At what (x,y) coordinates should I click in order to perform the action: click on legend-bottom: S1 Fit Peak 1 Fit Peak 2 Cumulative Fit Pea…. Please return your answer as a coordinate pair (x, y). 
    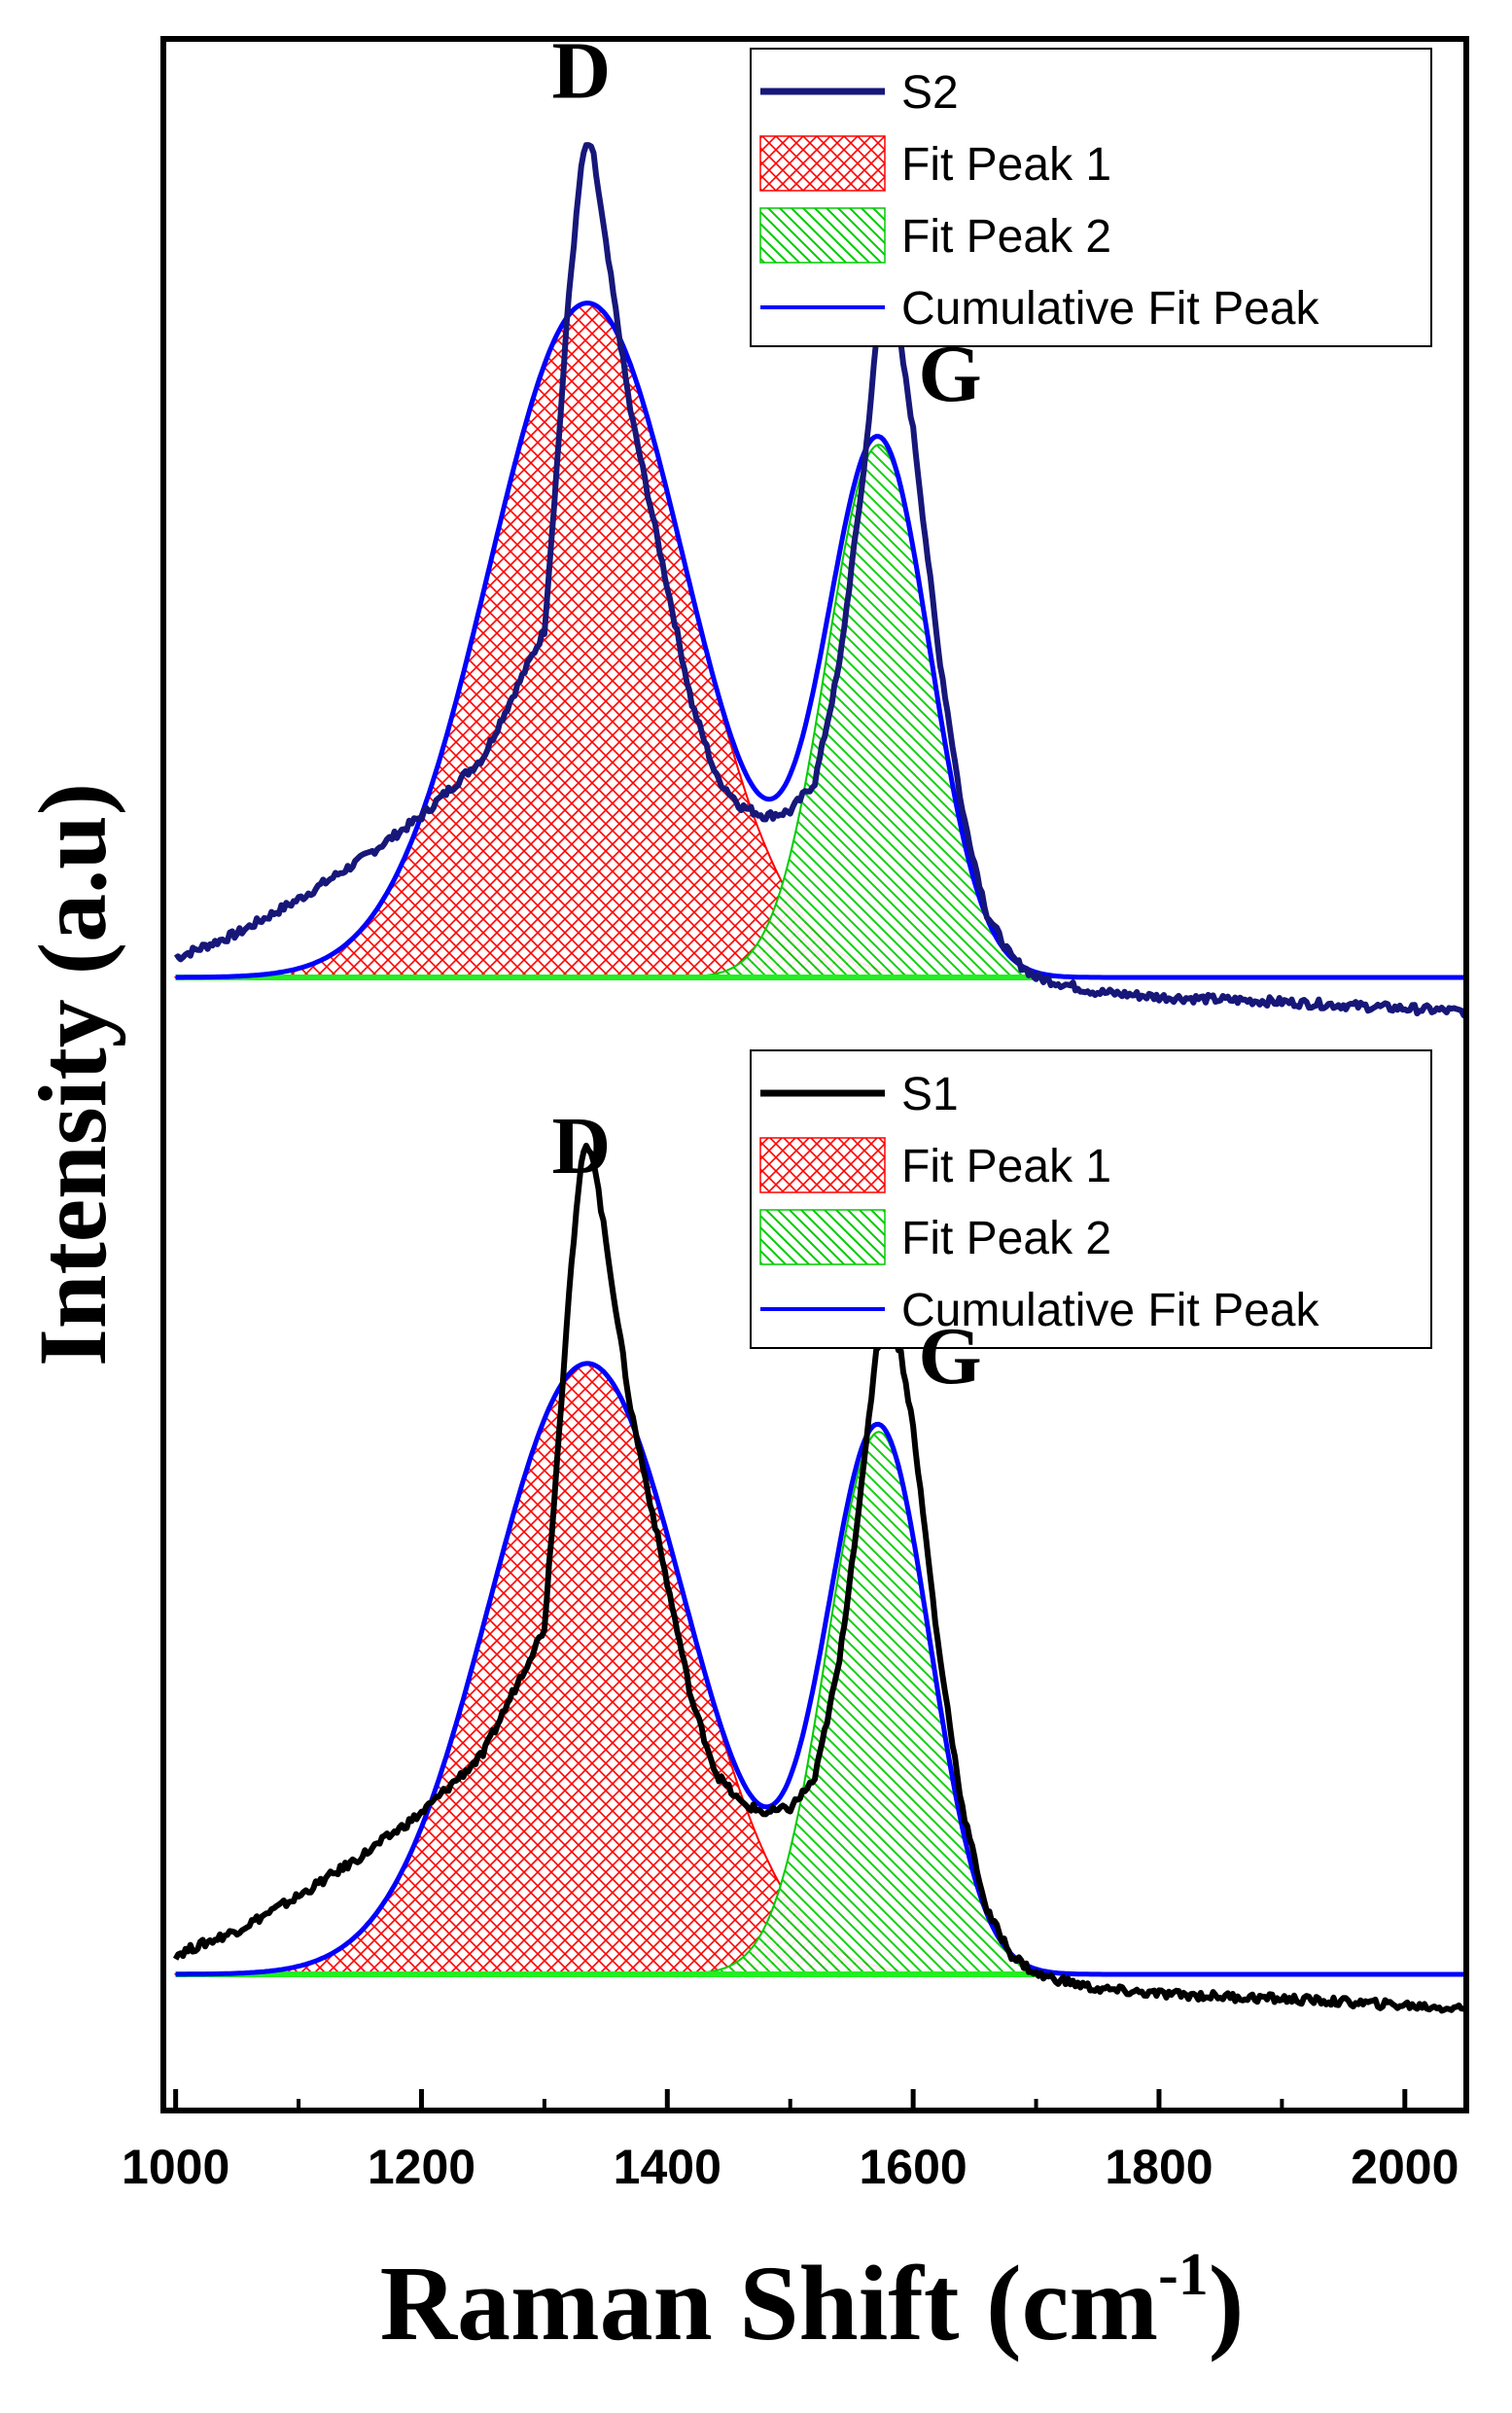
    Looking at the image, I should click on (1091, 1199).